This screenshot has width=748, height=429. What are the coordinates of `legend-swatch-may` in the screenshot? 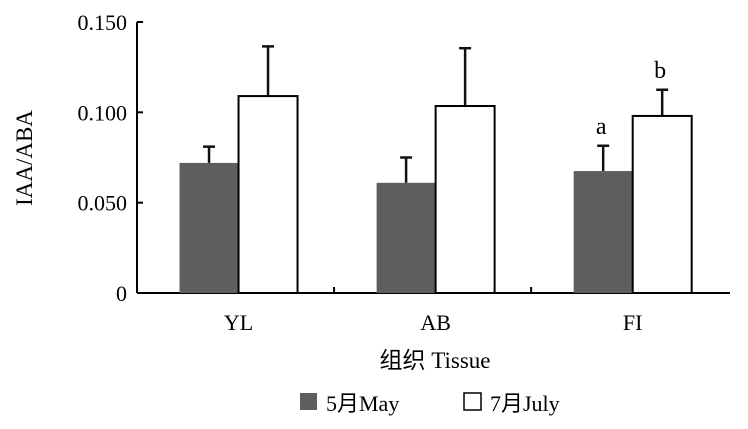 It's located at (308, 401).